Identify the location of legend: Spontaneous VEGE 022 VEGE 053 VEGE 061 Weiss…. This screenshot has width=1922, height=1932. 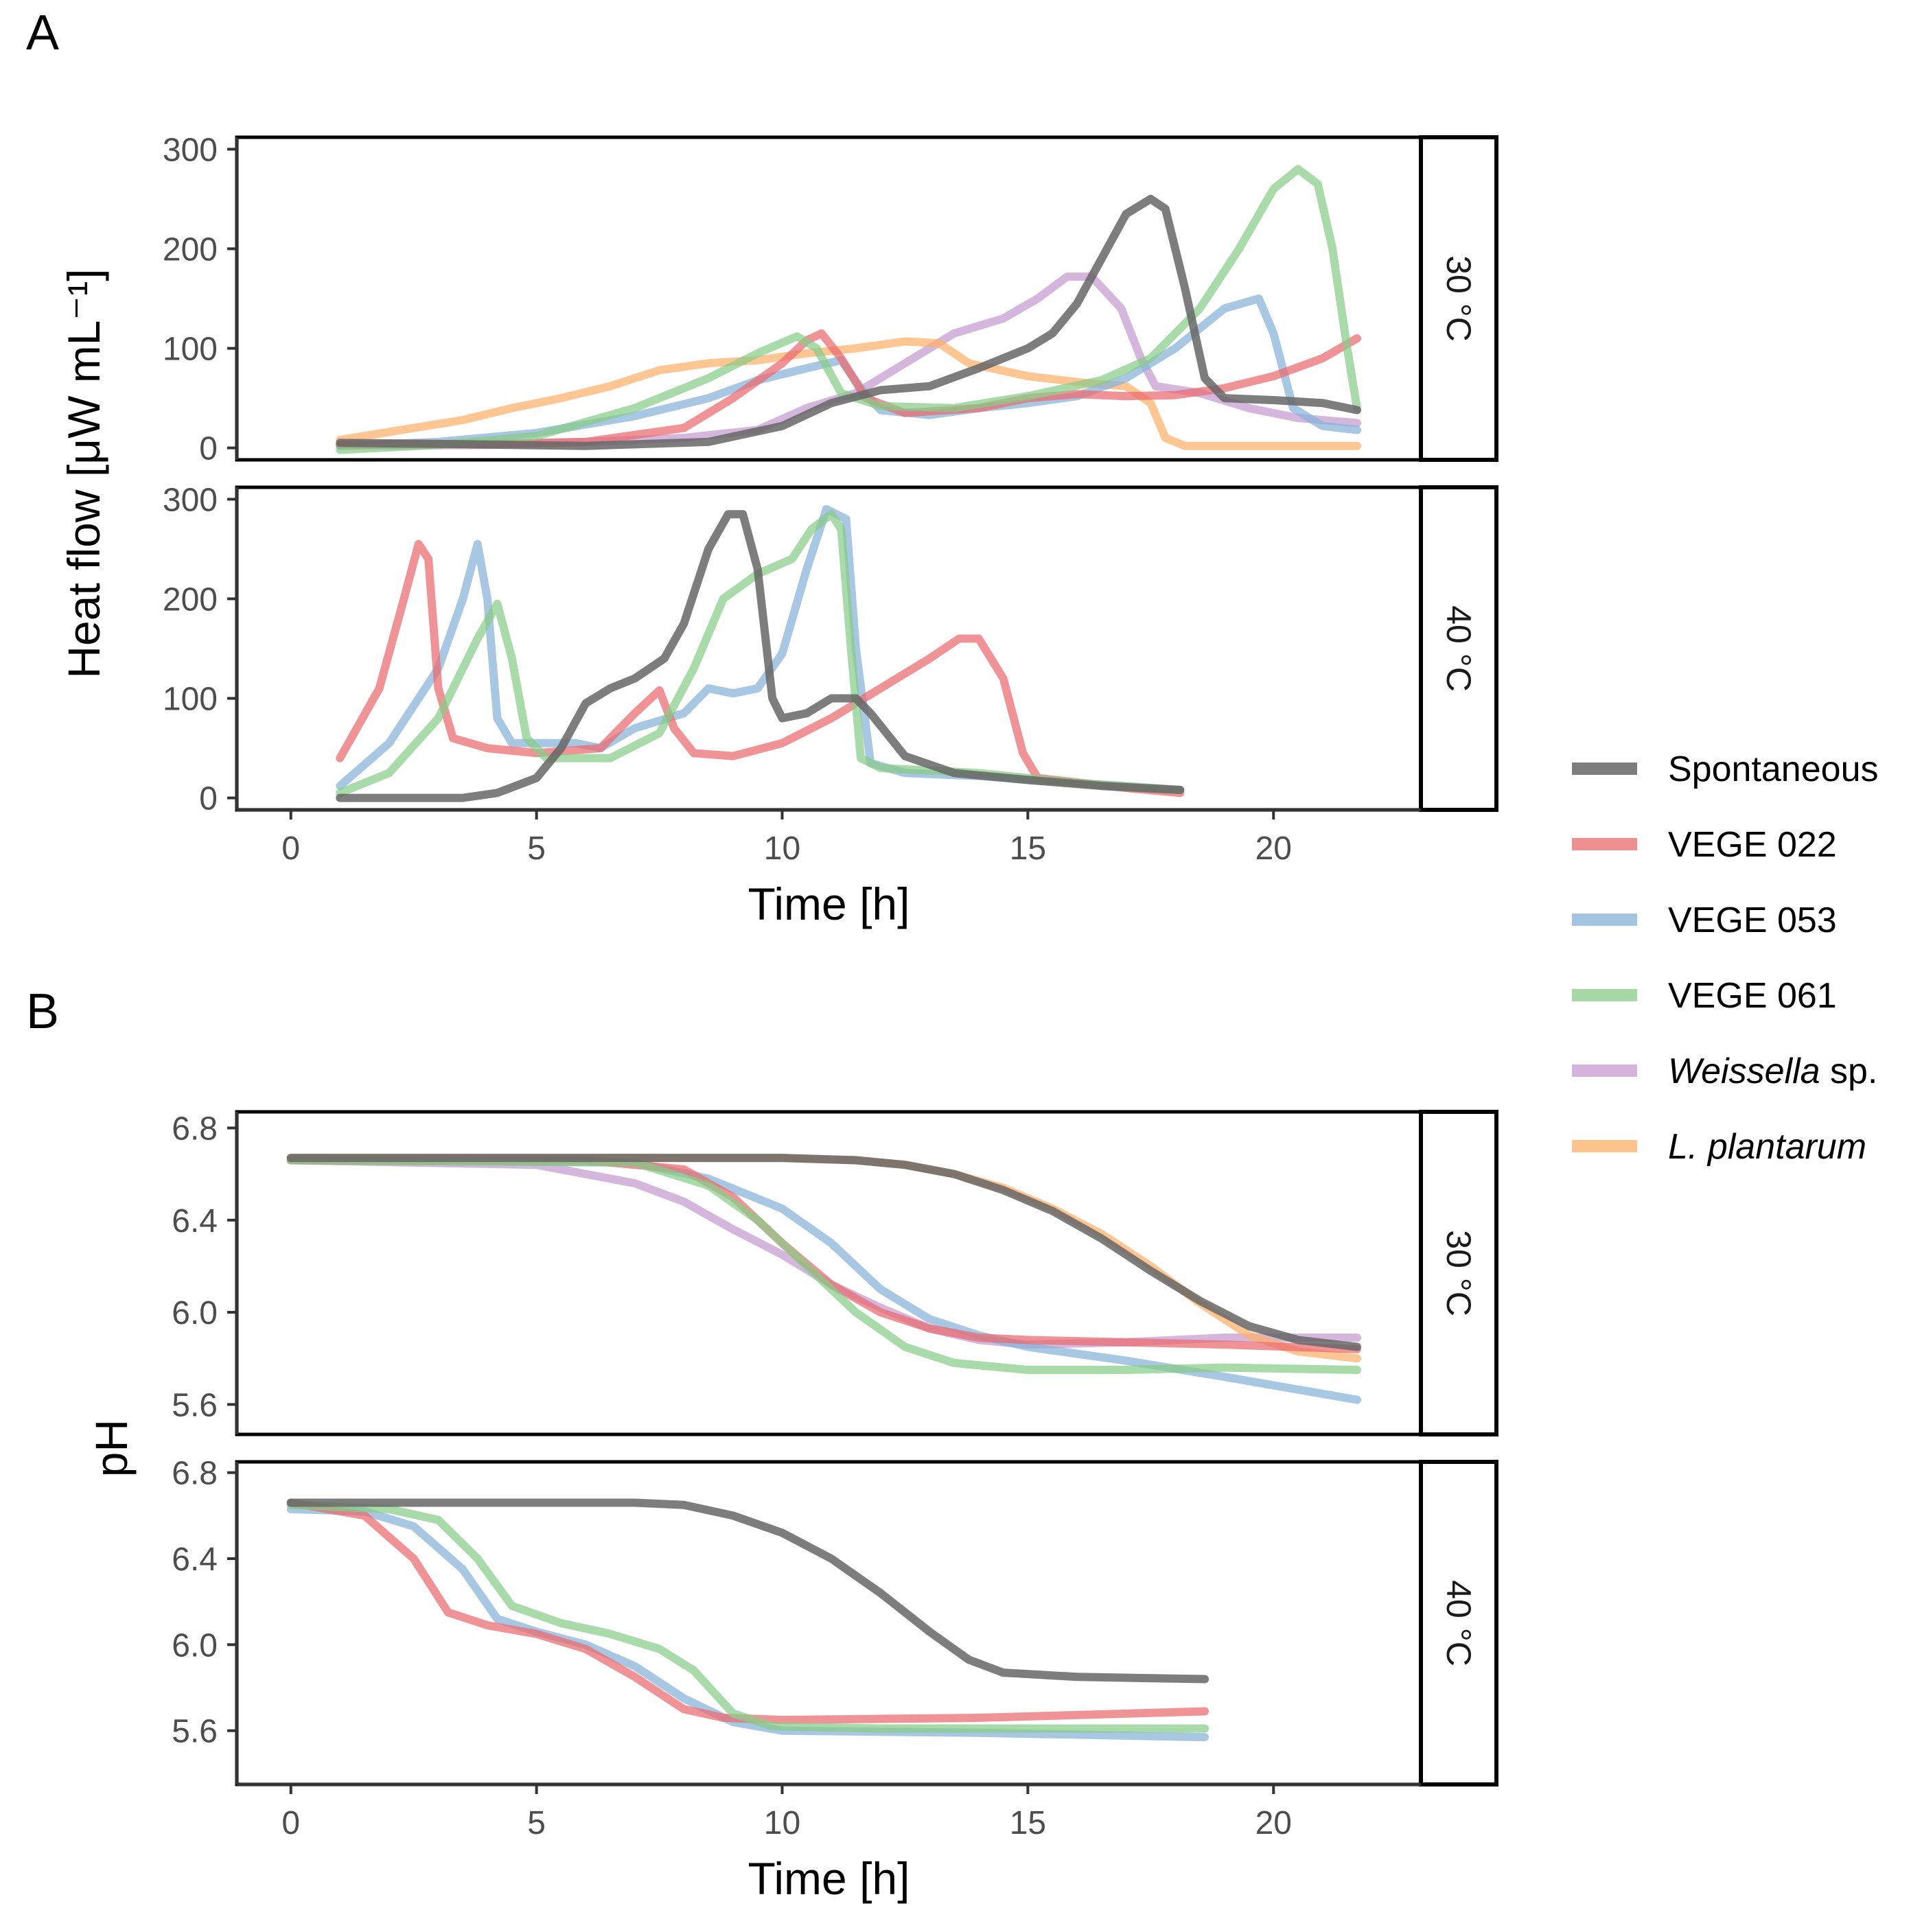
(1725, 958).